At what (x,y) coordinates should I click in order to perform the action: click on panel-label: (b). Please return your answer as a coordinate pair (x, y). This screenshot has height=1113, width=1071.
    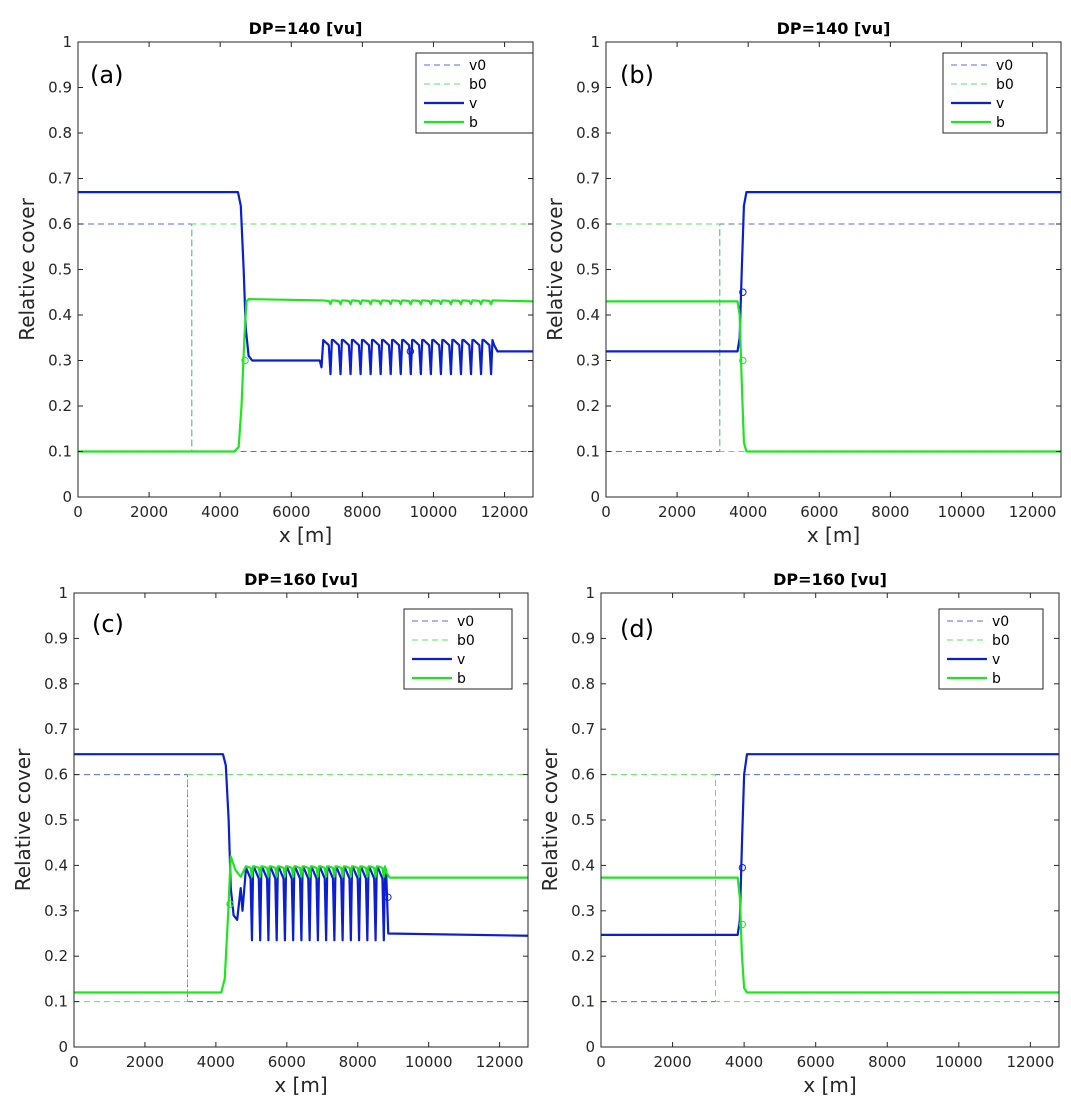
    Looking at the image, I should click on (637, 75).